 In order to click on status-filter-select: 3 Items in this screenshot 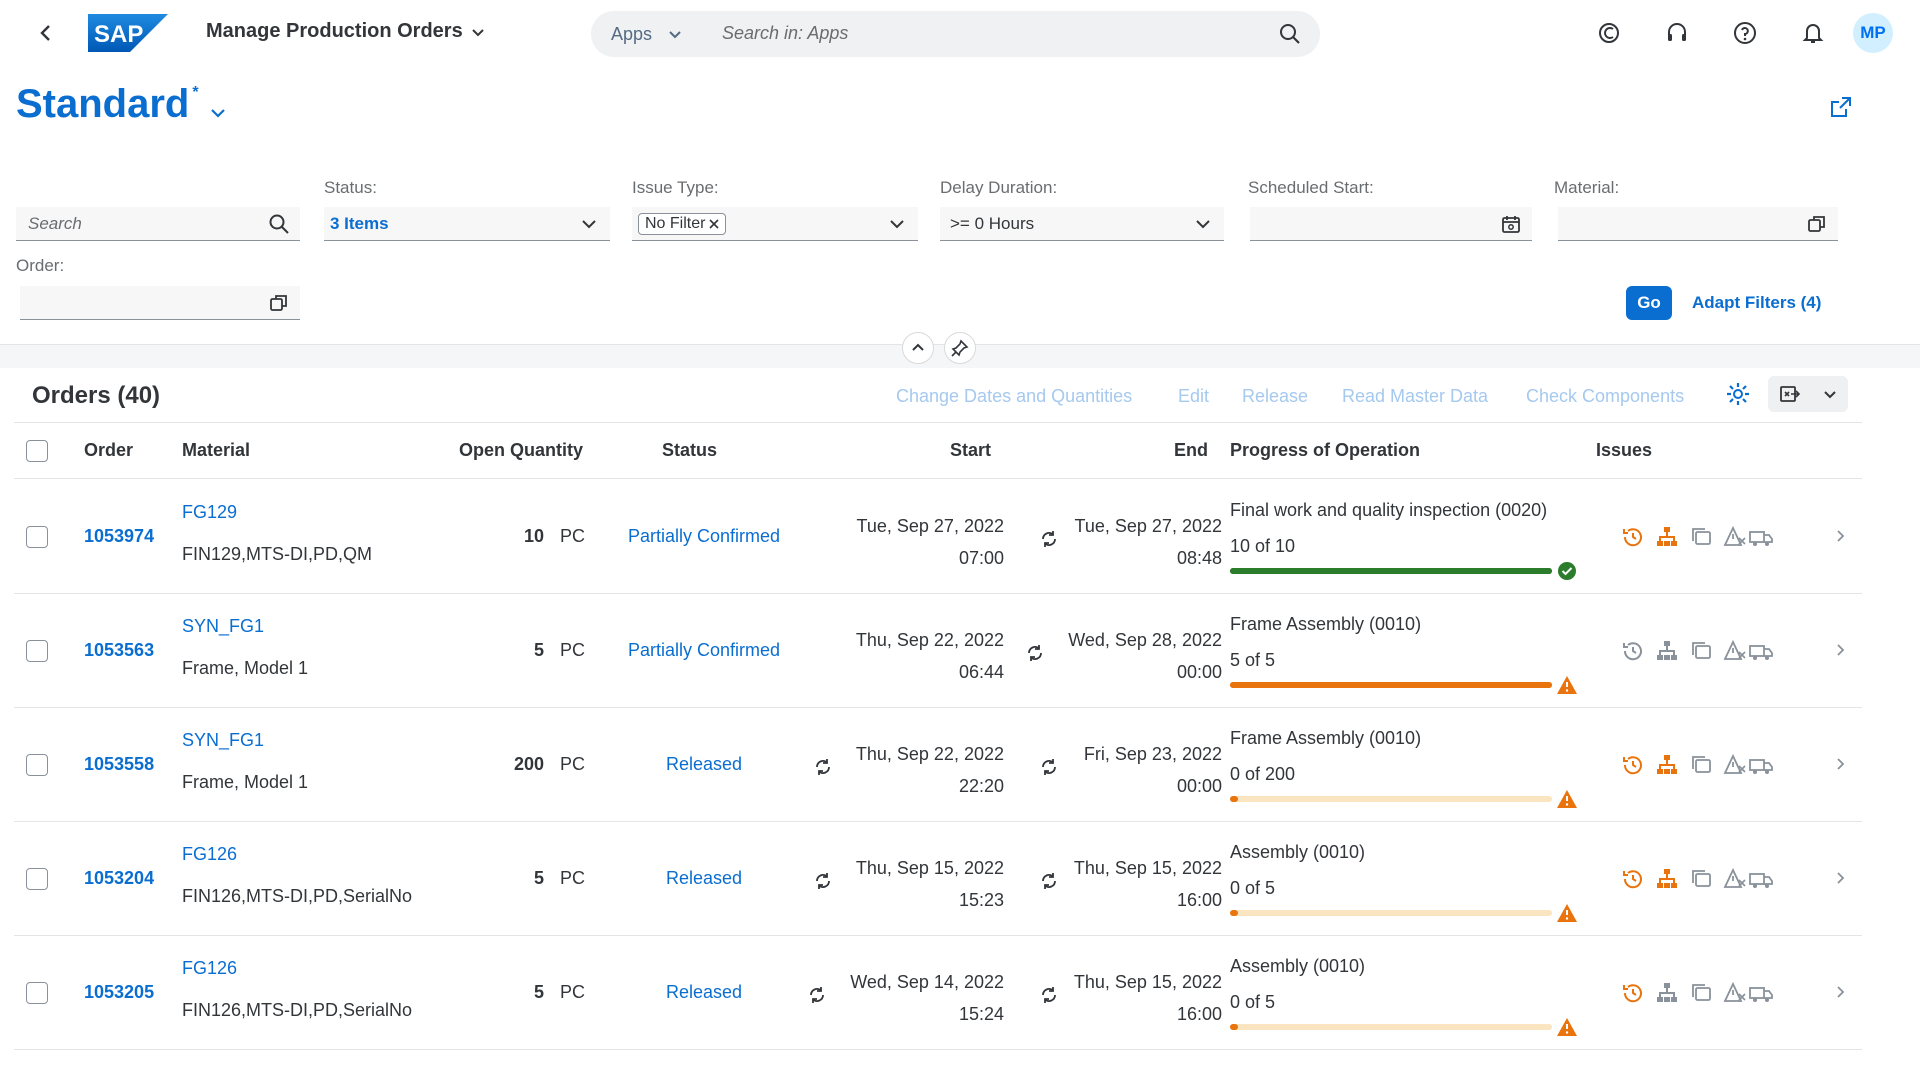, I will do `click(467, 224)`.